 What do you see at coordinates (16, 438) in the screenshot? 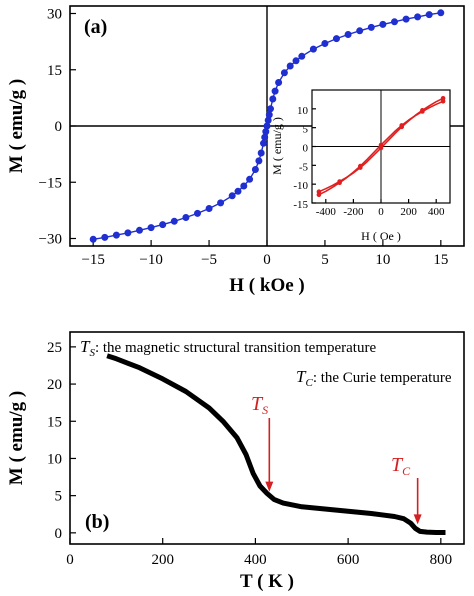
I see `panel-b-y-axis-label: M ( emu/g )` at bounding box center [16, 438].